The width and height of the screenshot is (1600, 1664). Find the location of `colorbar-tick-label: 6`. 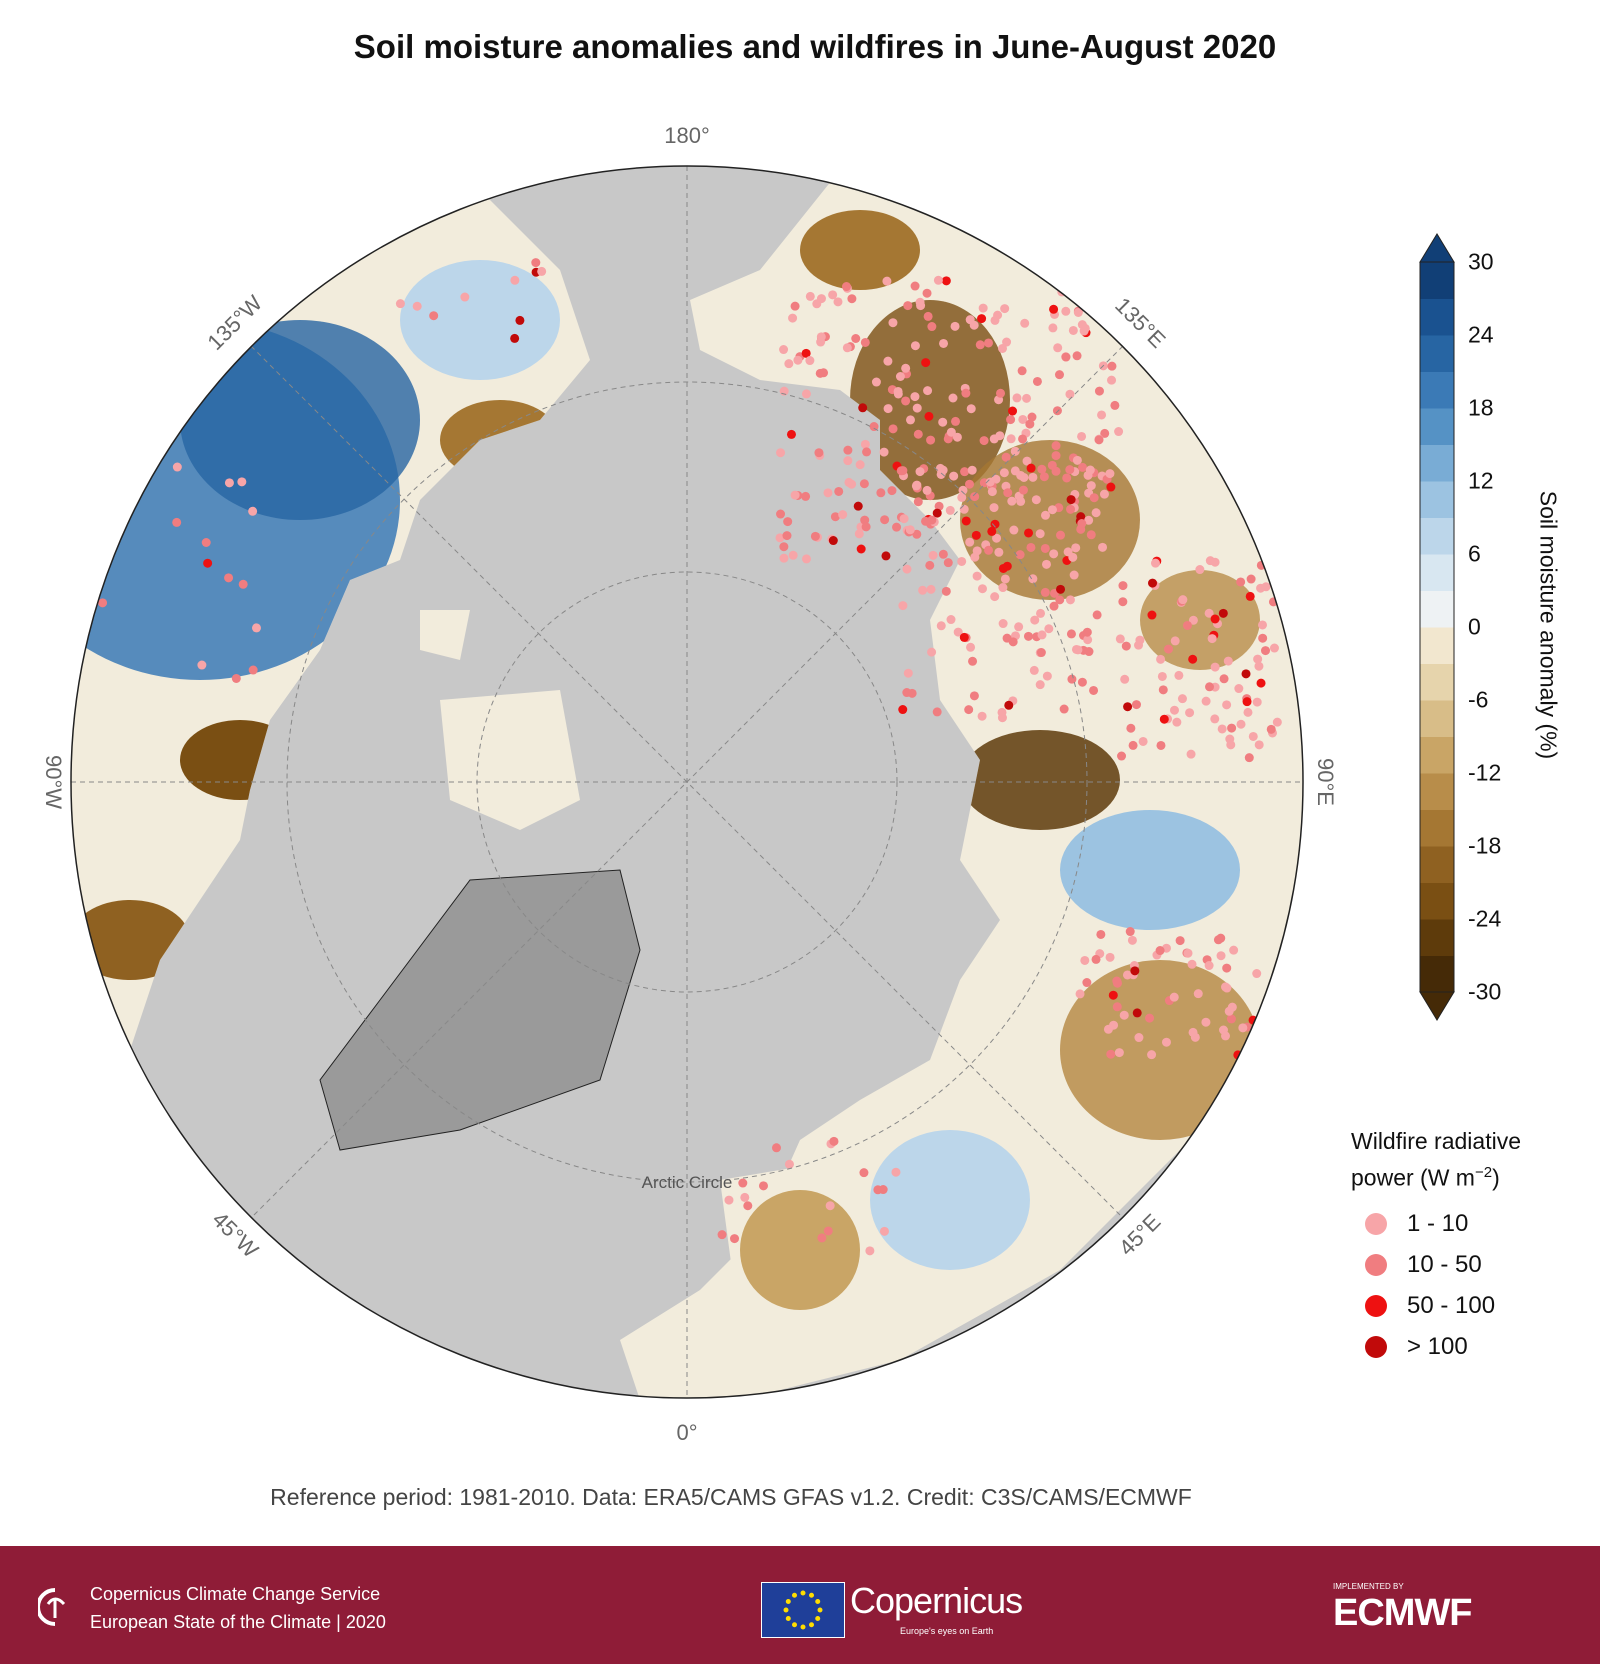

colorbar-tick-label: 6 is located at coordinates (1474, 553).